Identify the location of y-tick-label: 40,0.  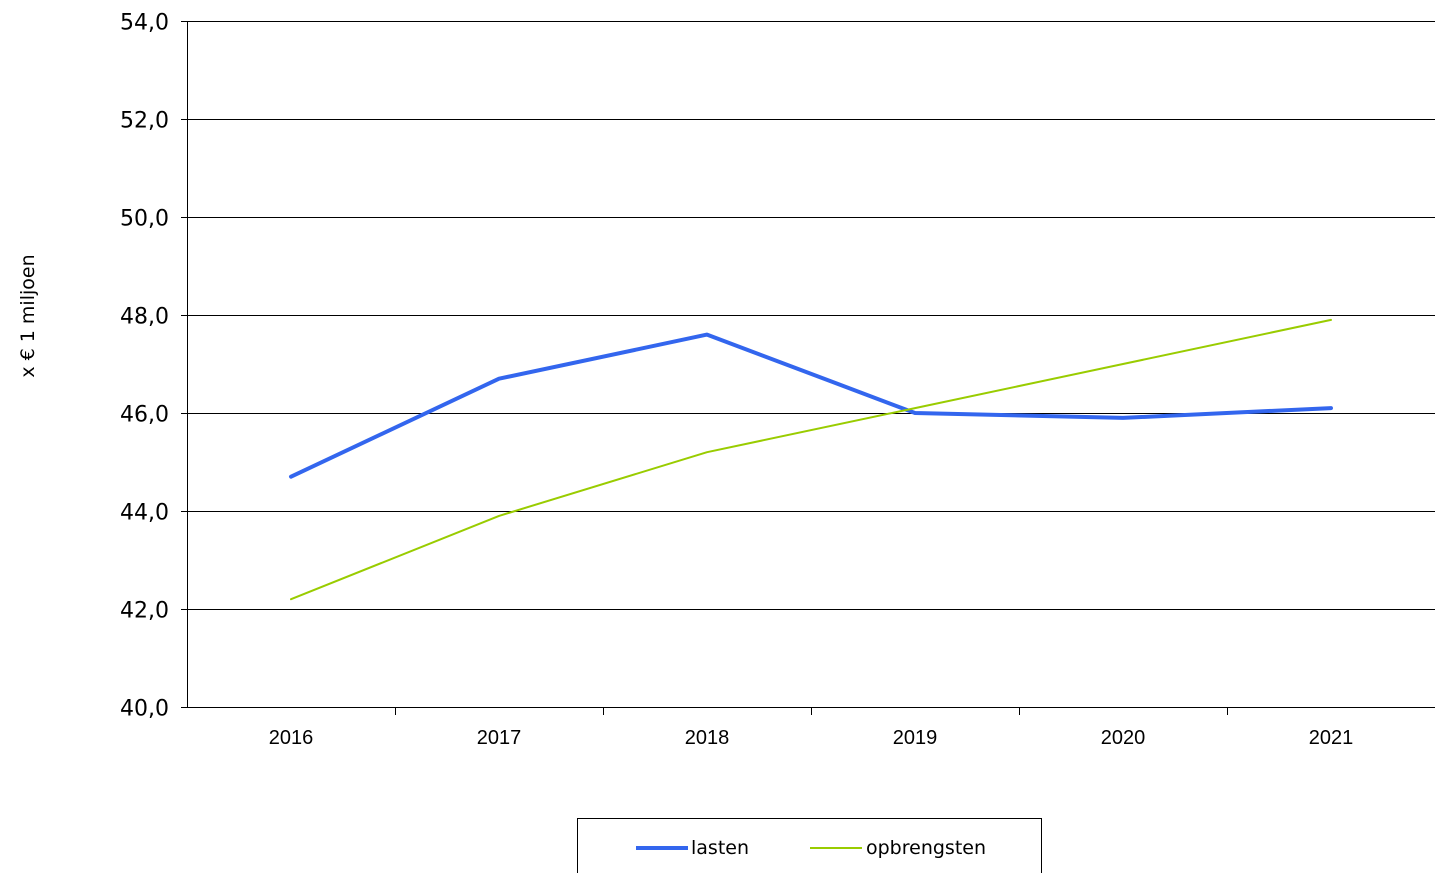
(144, 709).